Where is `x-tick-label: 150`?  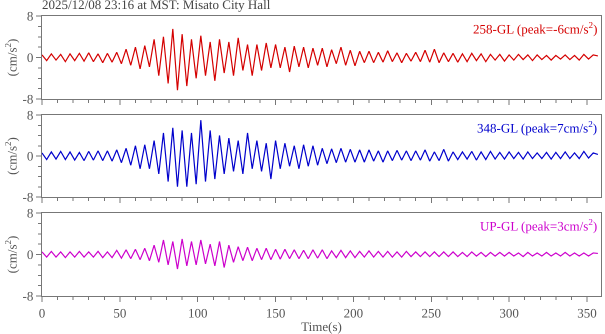
x-tick-label: 150 is located at coordinates (276, 313).